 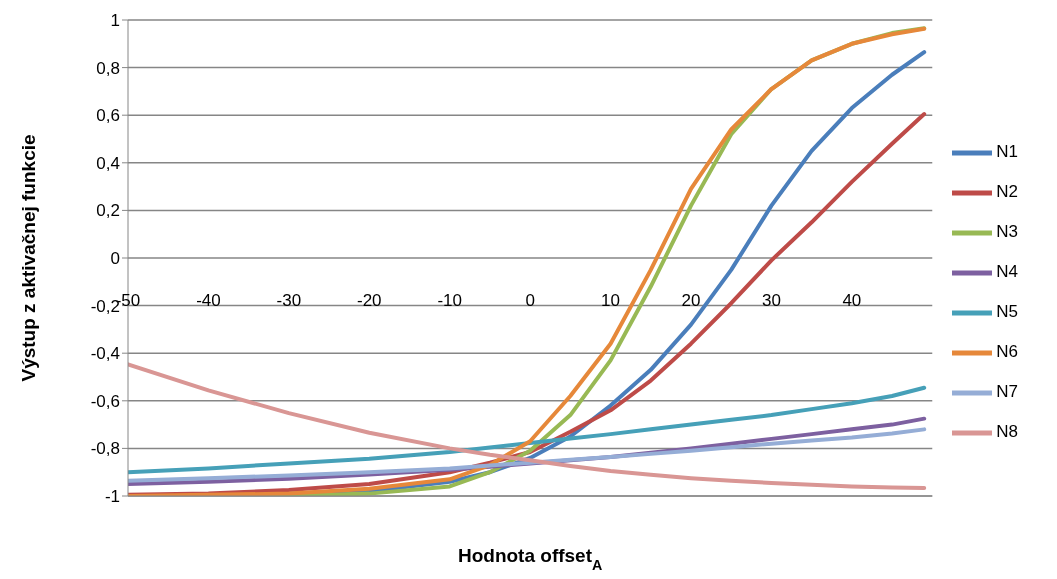 I want to click on x-tick-label: 10, so click(x=611, y=300).